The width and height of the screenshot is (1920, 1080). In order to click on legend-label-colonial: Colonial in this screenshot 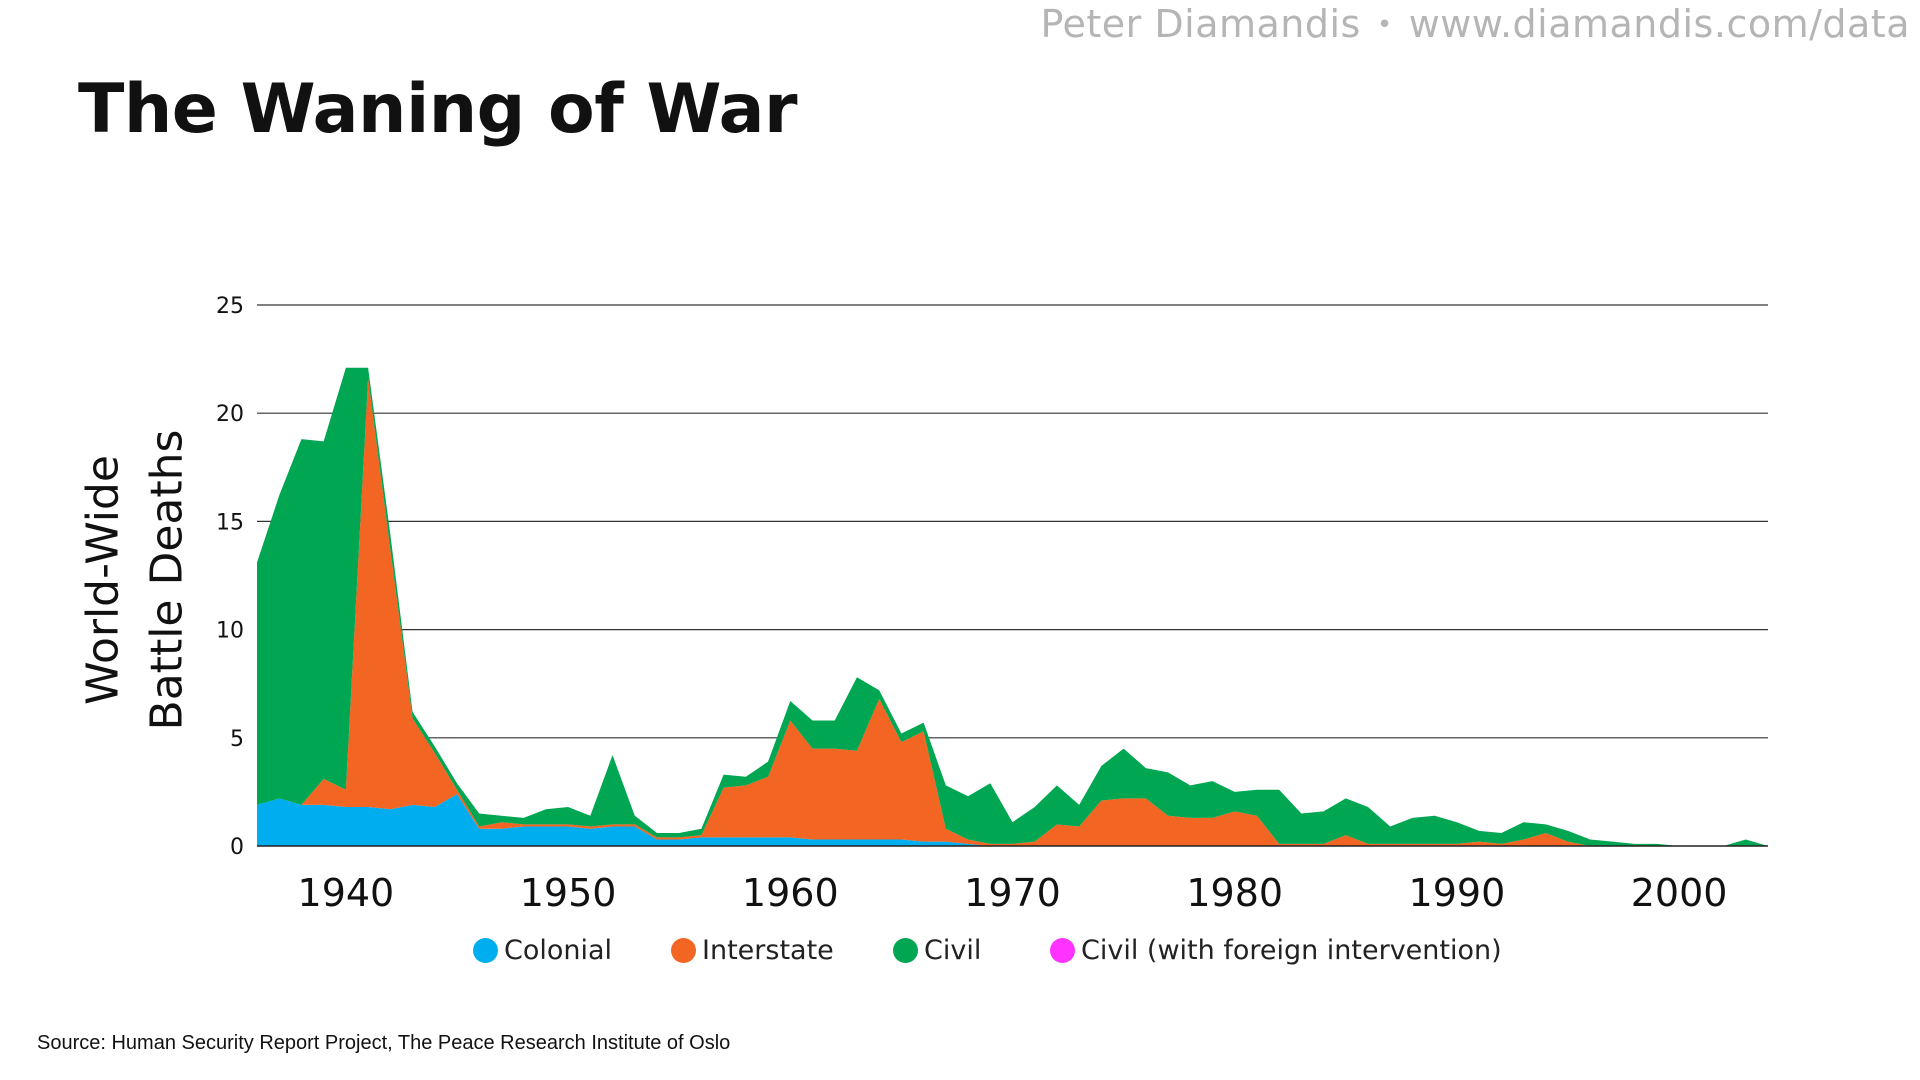, I will do `click(558, 950)`.